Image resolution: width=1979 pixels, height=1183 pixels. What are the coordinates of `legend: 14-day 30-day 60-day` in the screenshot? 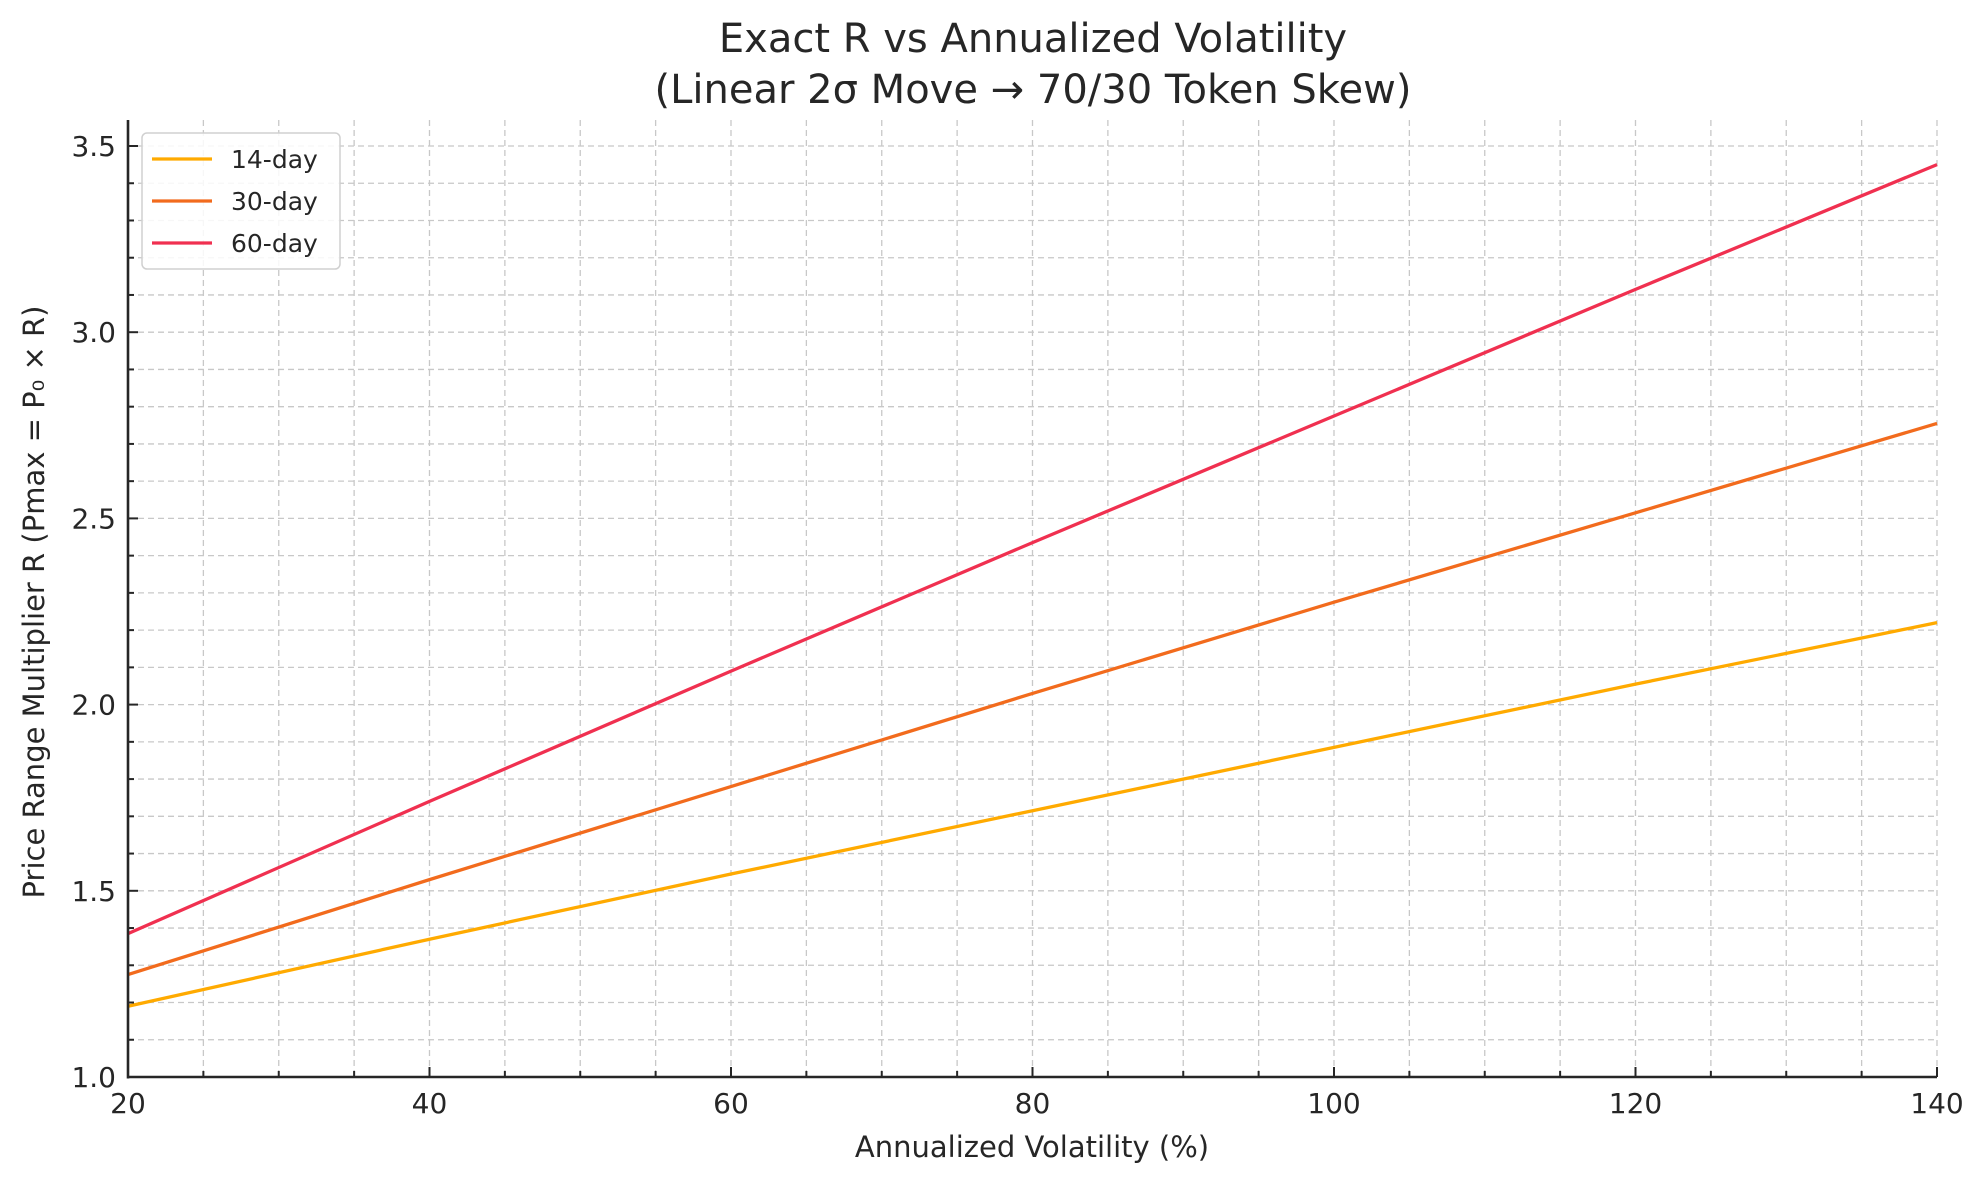 It's located at (241, 201).